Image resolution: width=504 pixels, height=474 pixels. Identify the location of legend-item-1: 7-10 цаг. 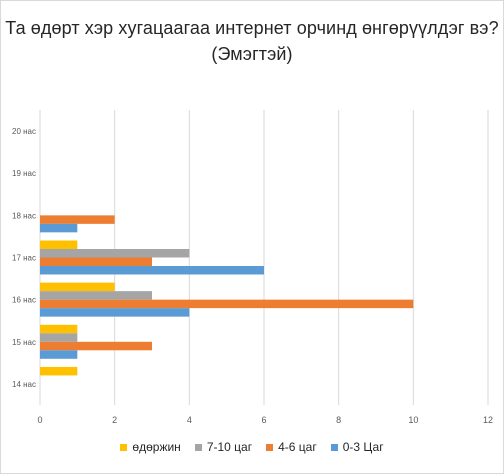
(223, 447).